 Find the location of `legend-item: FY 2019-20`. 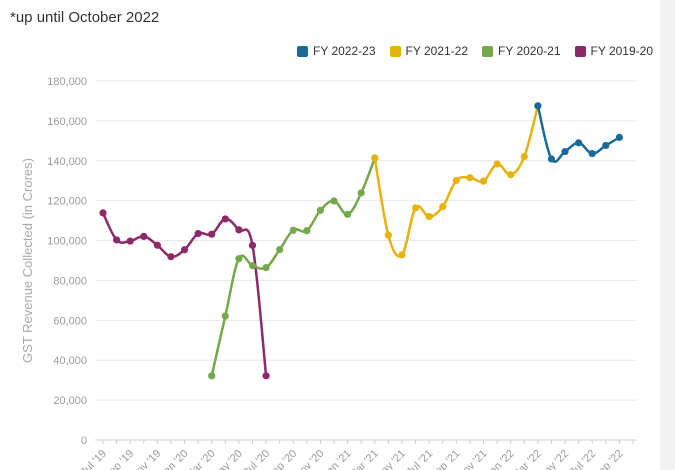

legend-item: FY 2019-20 is located at coordinates (614, 51).